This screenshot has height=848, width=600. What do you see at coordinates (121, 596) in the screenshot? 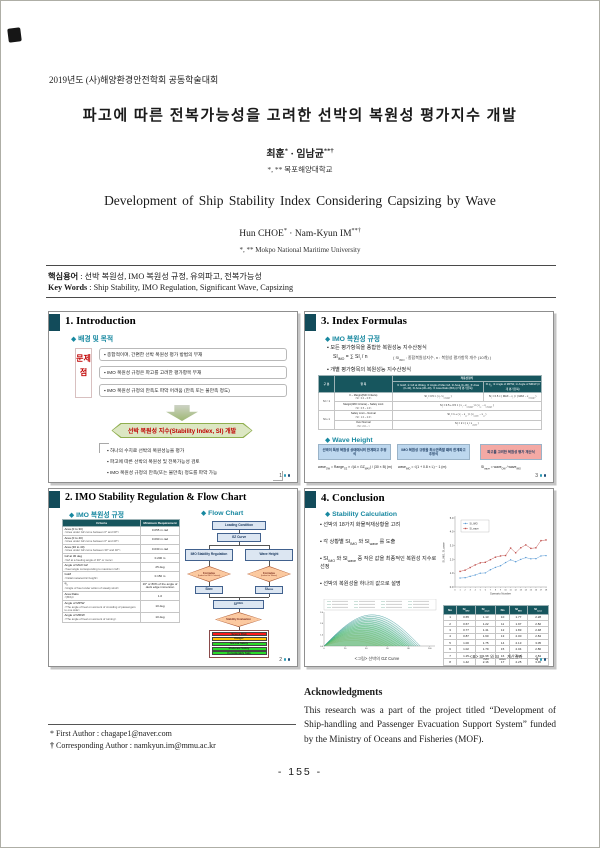
I see `table-row: Area Ratio <(B/A)> 1.0` at bounding box center [121, 596].